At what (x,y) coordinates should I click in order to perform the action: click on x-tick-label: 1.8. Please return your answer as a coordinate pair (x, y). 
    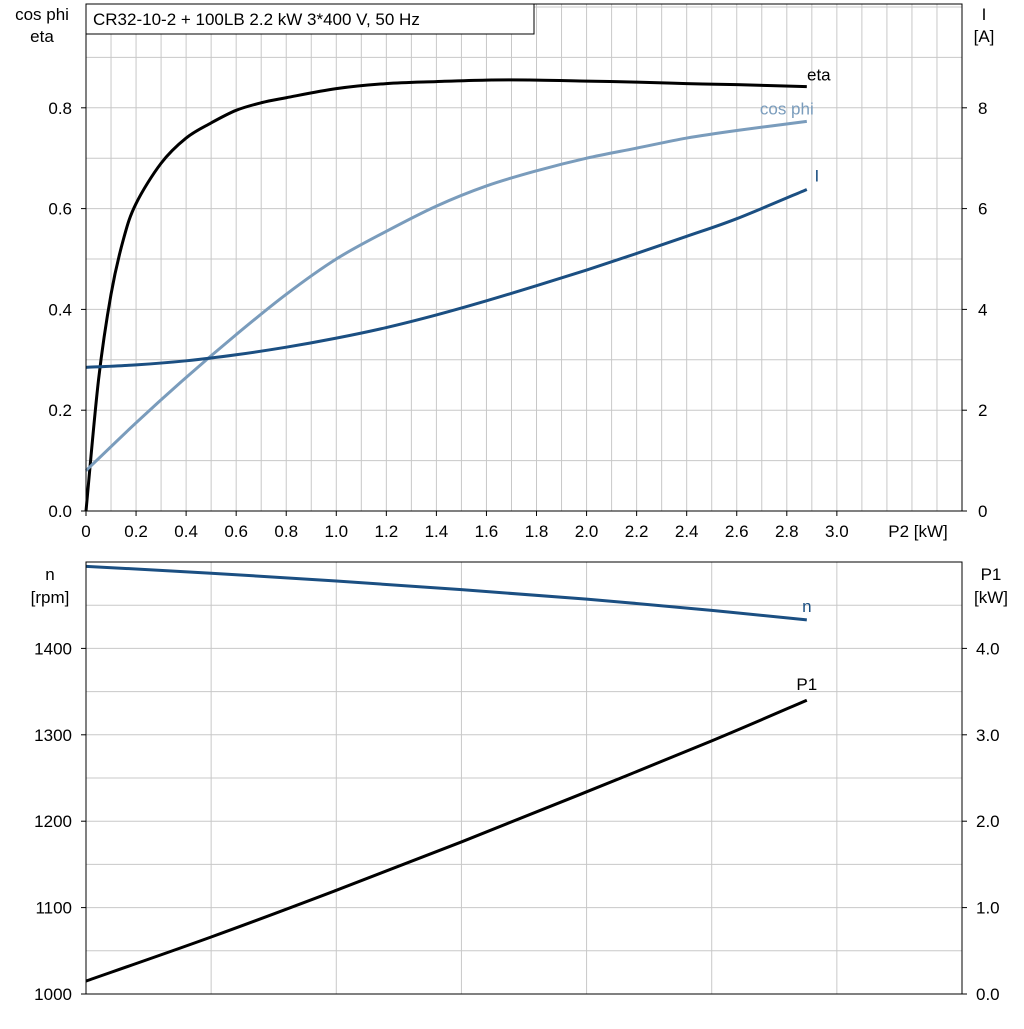
    Looking at the image, I should click on (537, 531).